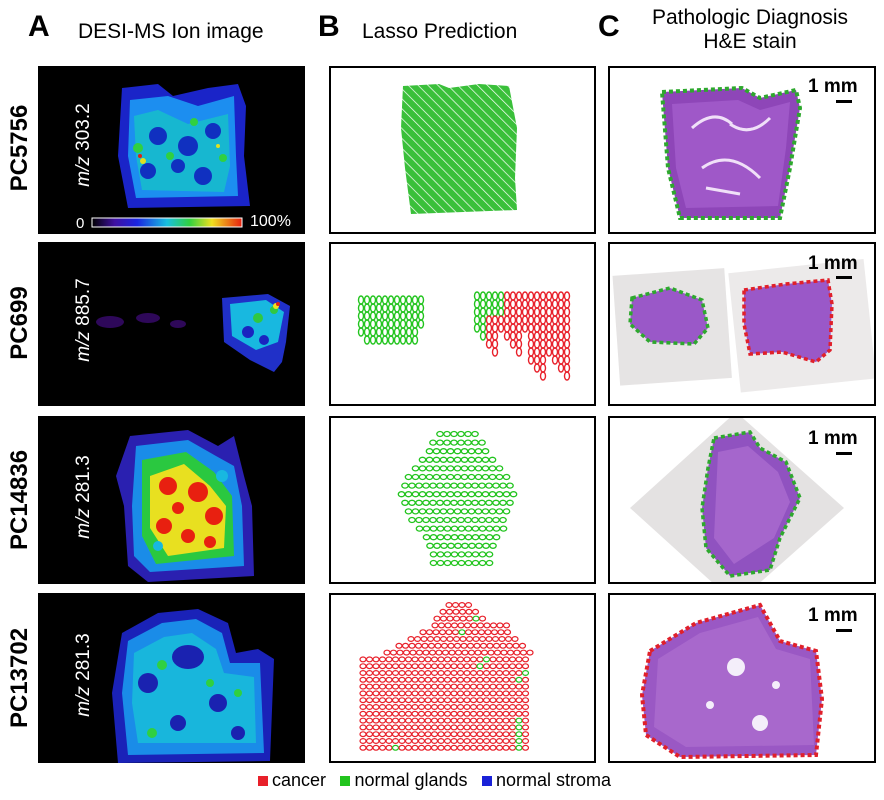  What do you see at coordinates (750, 41) in the screenshot?
I see `panel-title-c-line2: H&E stain` at bounding box center [750, 41].